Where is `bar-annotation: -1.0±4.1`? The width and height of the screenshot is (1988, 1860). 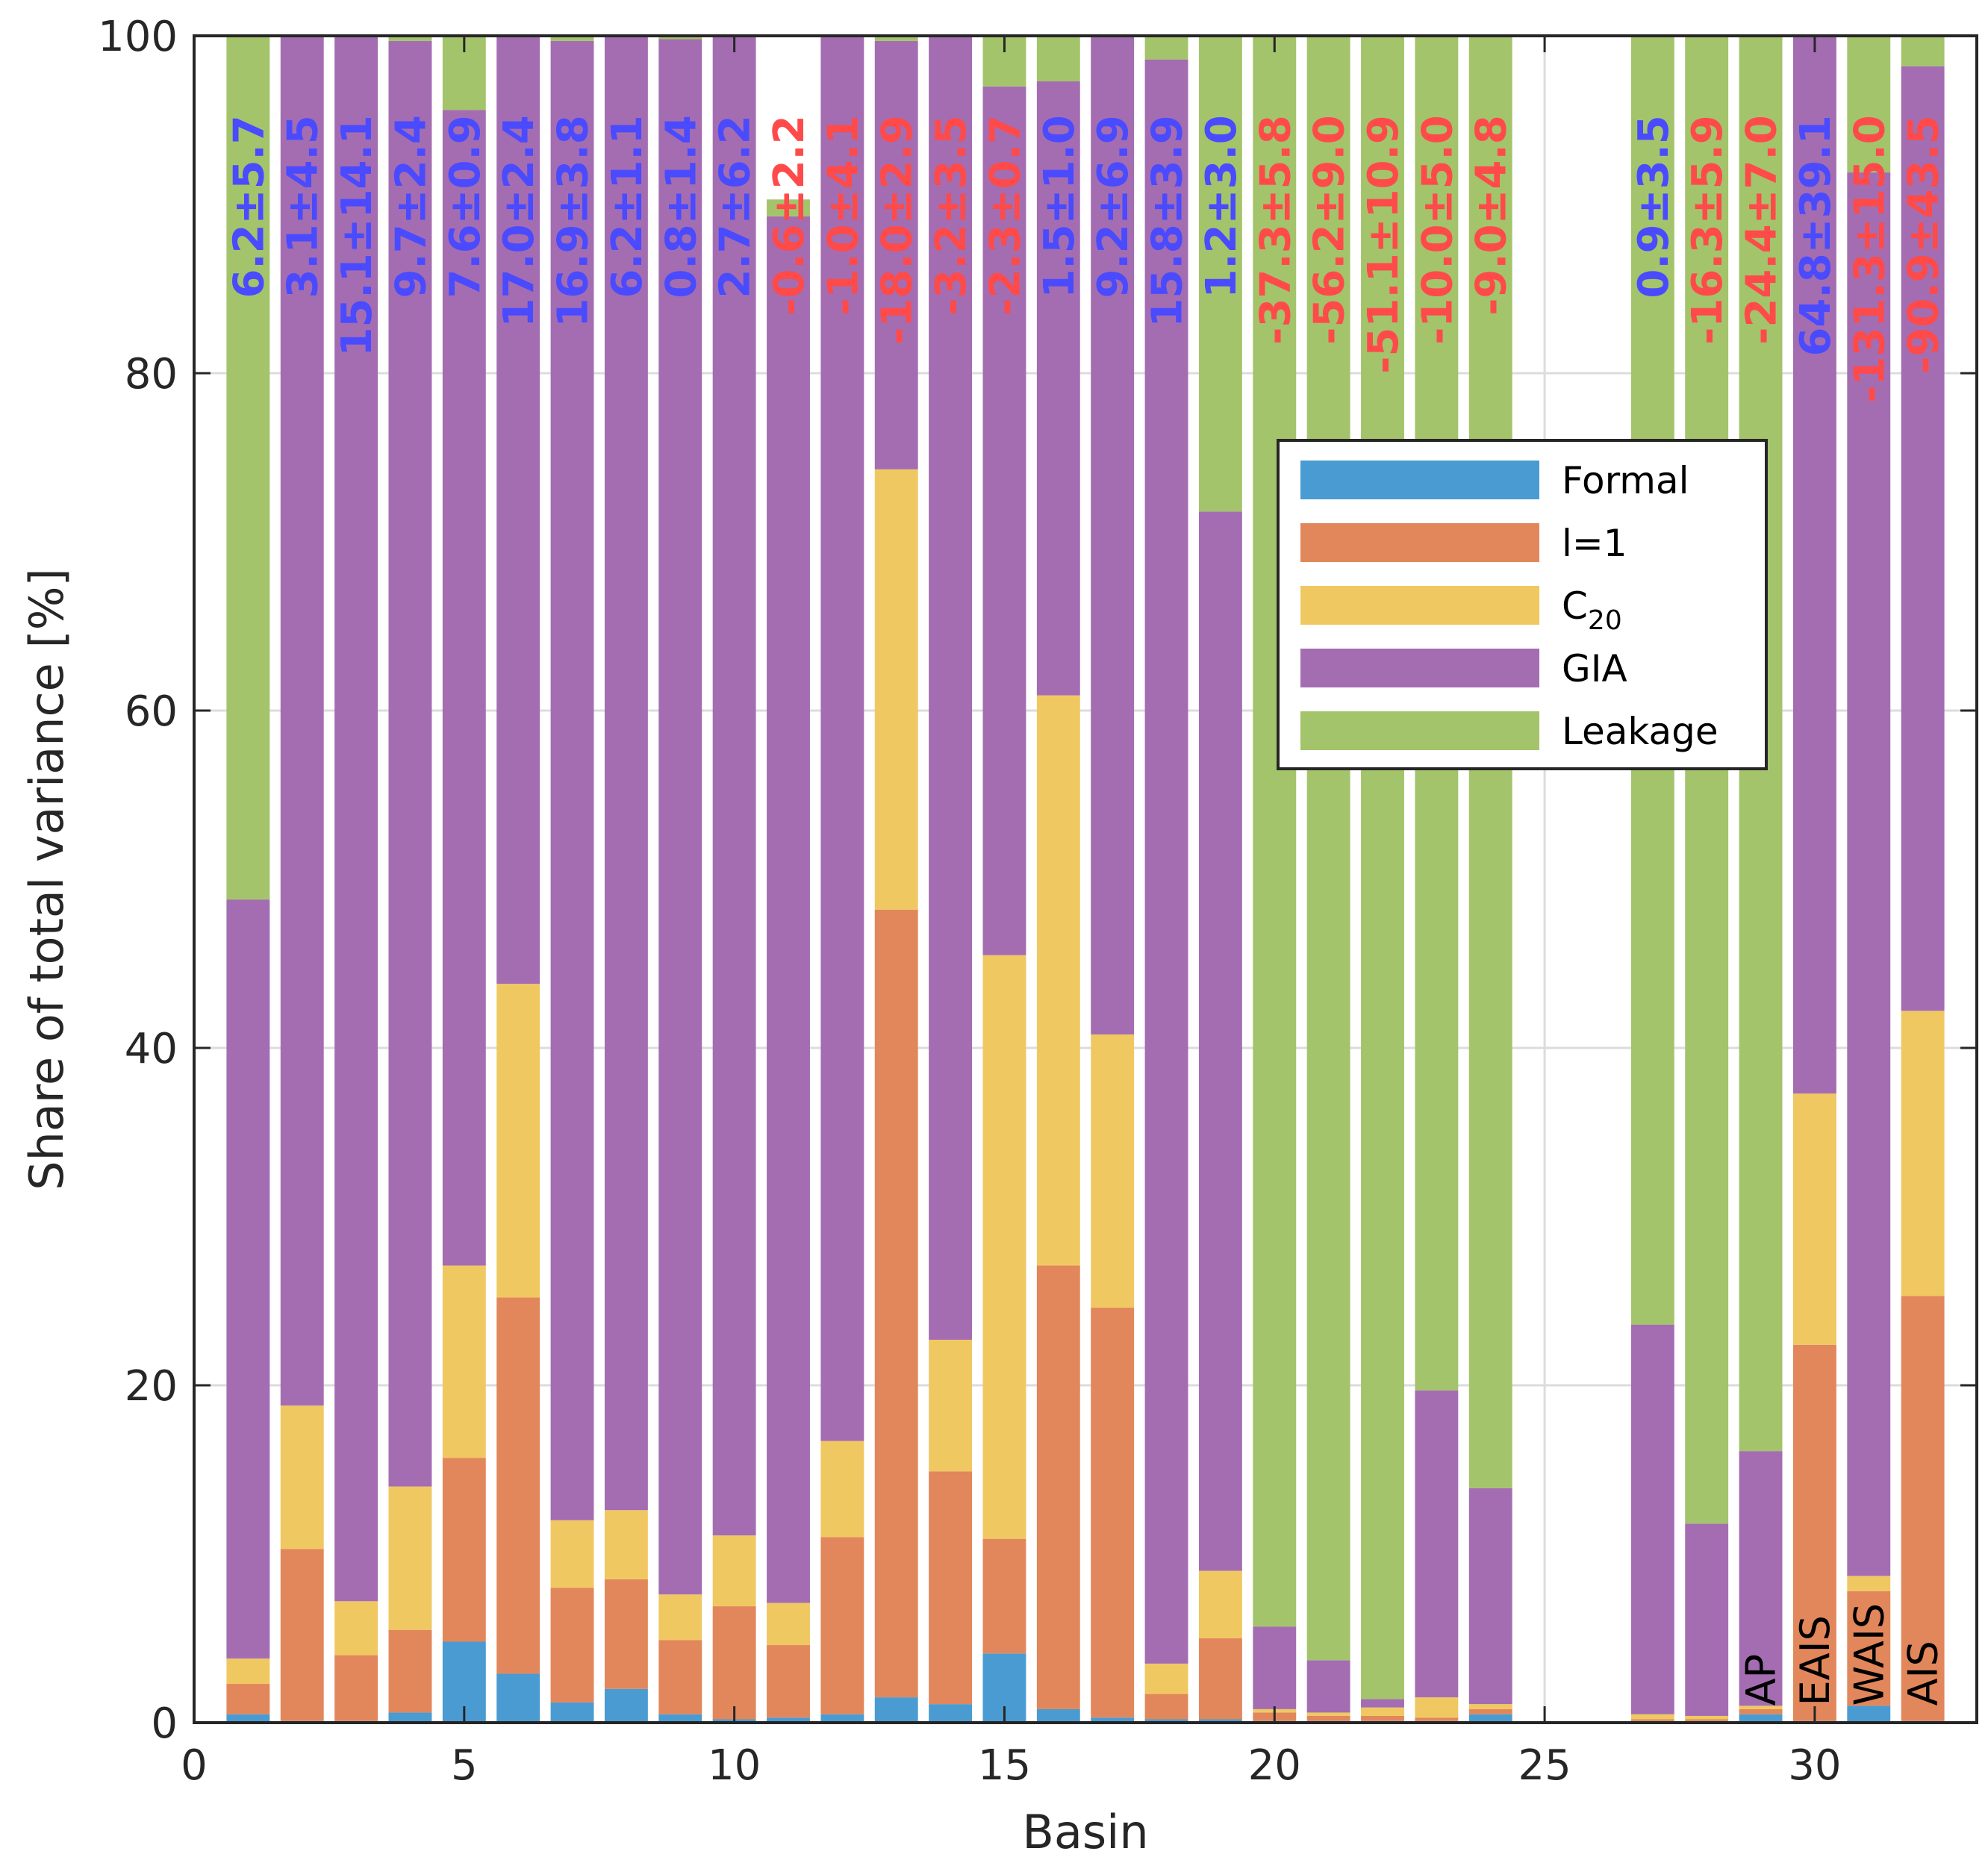 bar-annotation: -1.0±4.1 is located at coordinates (843, 216).